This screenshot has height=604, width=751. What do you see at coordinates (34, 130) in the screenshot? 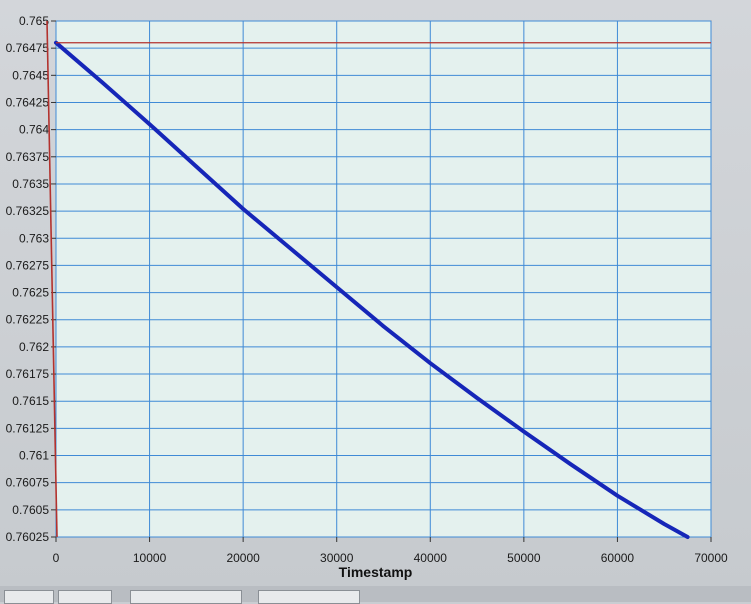
I see `y-tick-label: 0.764` at bounding box center [34, 130].